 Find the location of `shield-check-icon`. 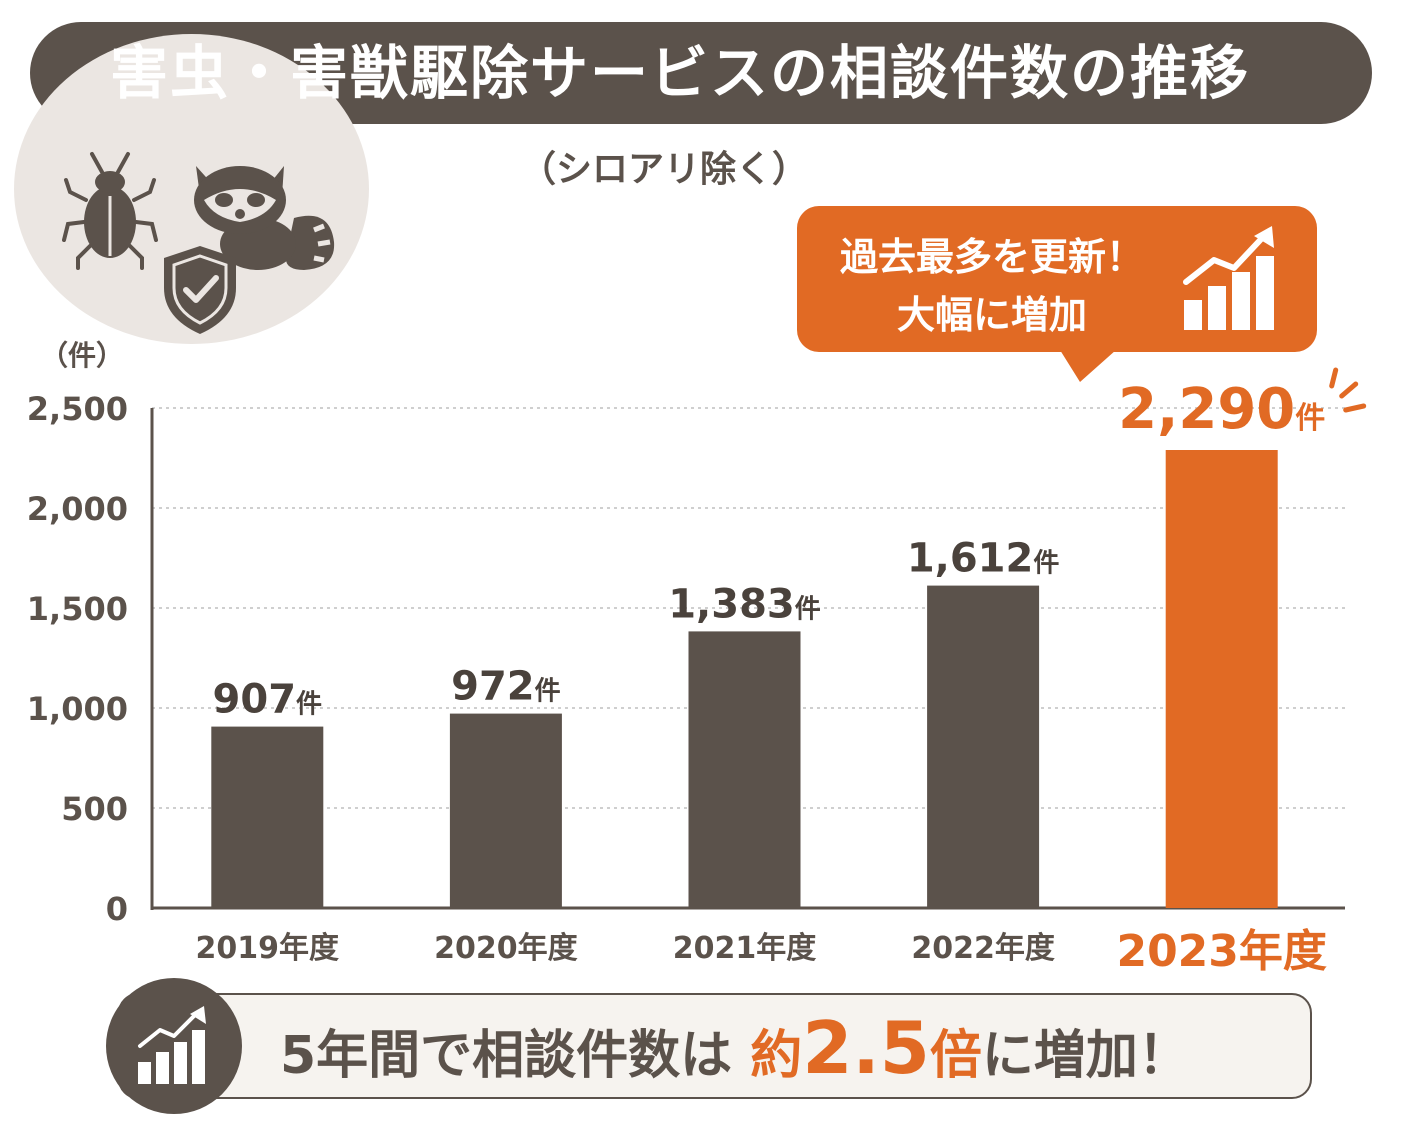

shield-check-icon is located at coordinates (200, 290).